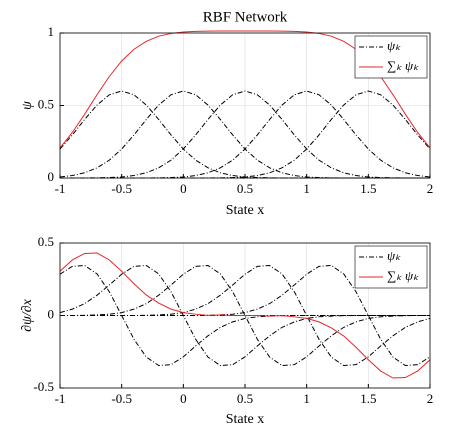  Describe the element at coordinates (51, 31) in the screenshot. I see `y-tick-label: 1` at that location.